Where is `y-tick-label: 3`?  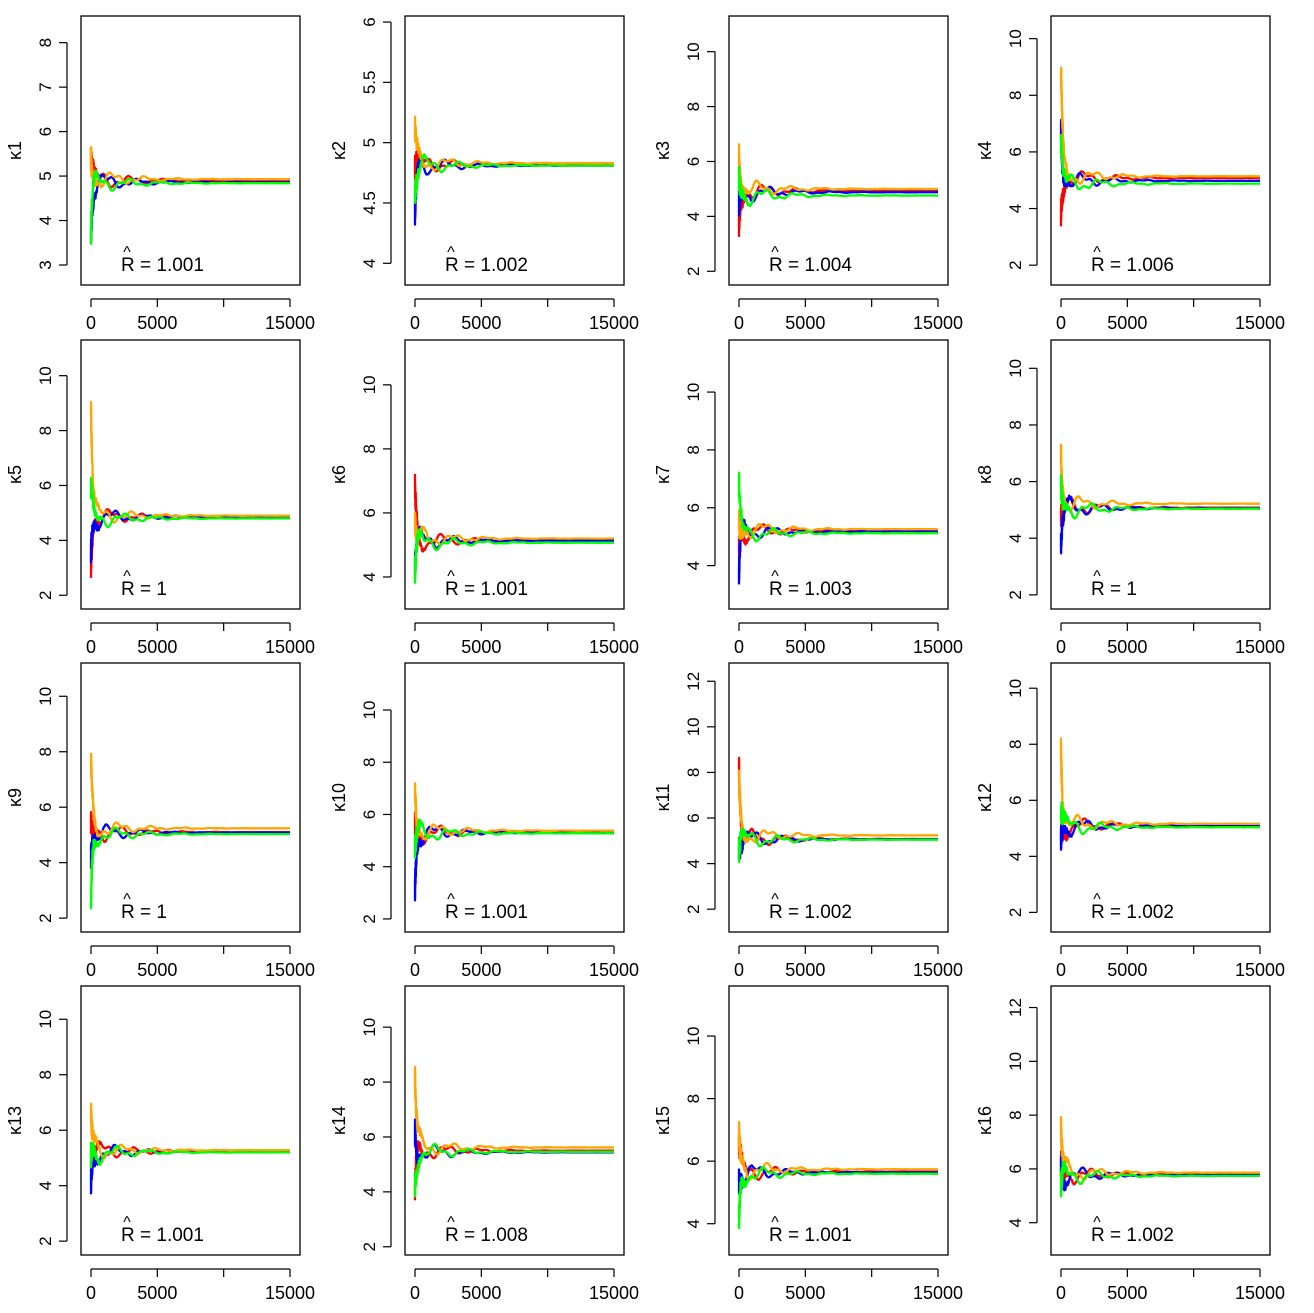
y-tick-label: 3 is located at coordinates (45, 264).